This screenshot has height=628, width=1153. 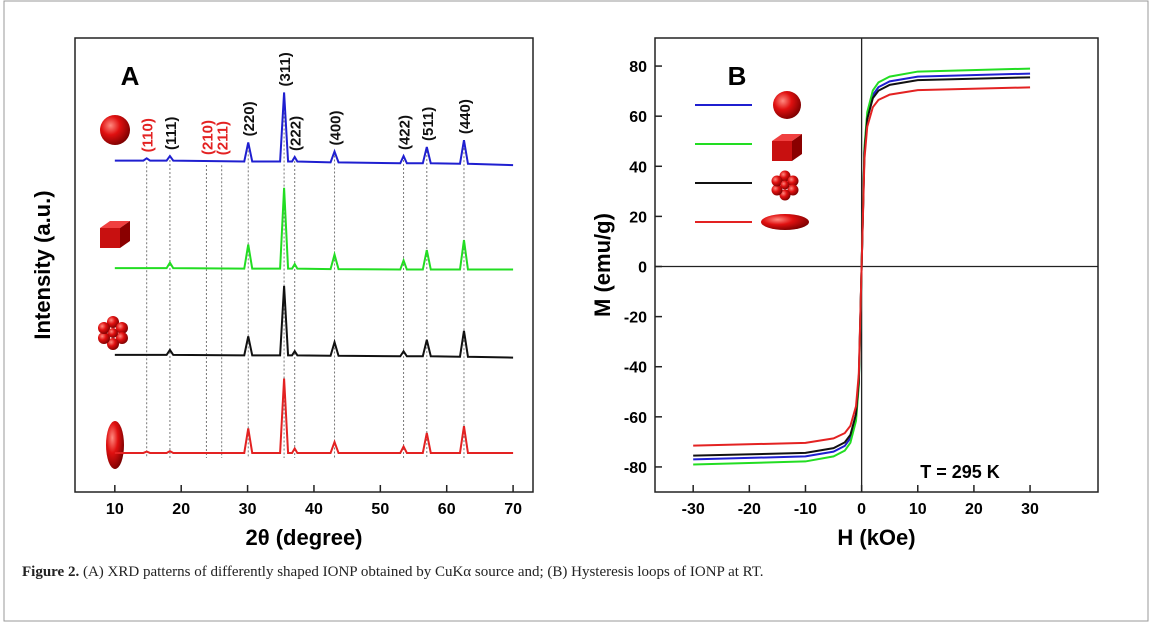 I want to click on y-axis-label: Intensity (a.u.), so click(x=42, y=264).